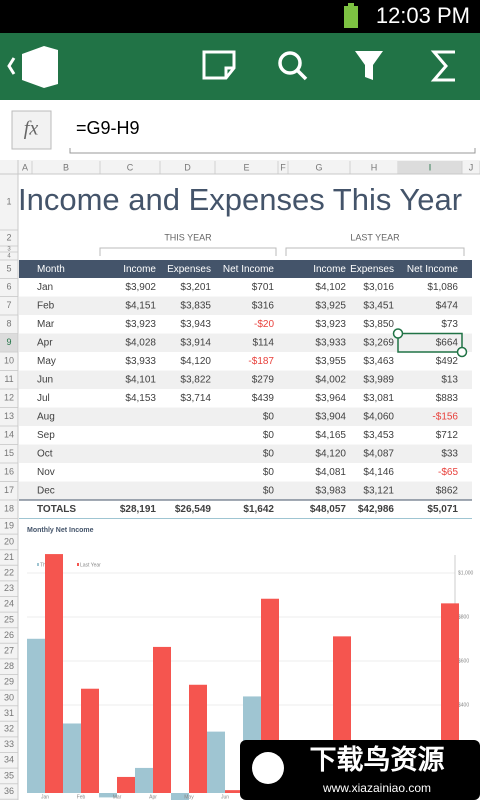 The width and height of the screenshot is (480, 800). What do you see at coordinates (442, 66) in the screenshot?
I see `sum-button` at bounding box center [442, 66].